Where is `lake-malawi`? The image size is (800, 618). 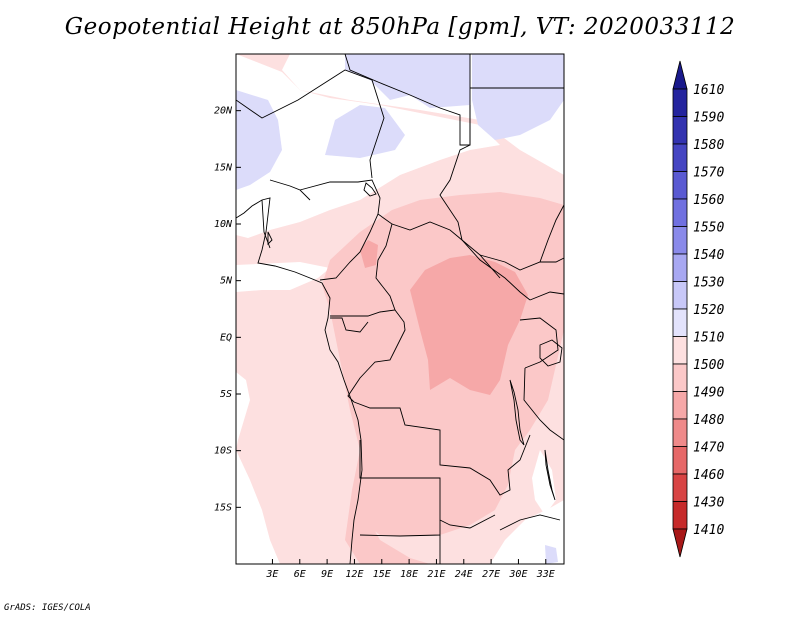
lake-malawi is located at coordinates (550, 475).